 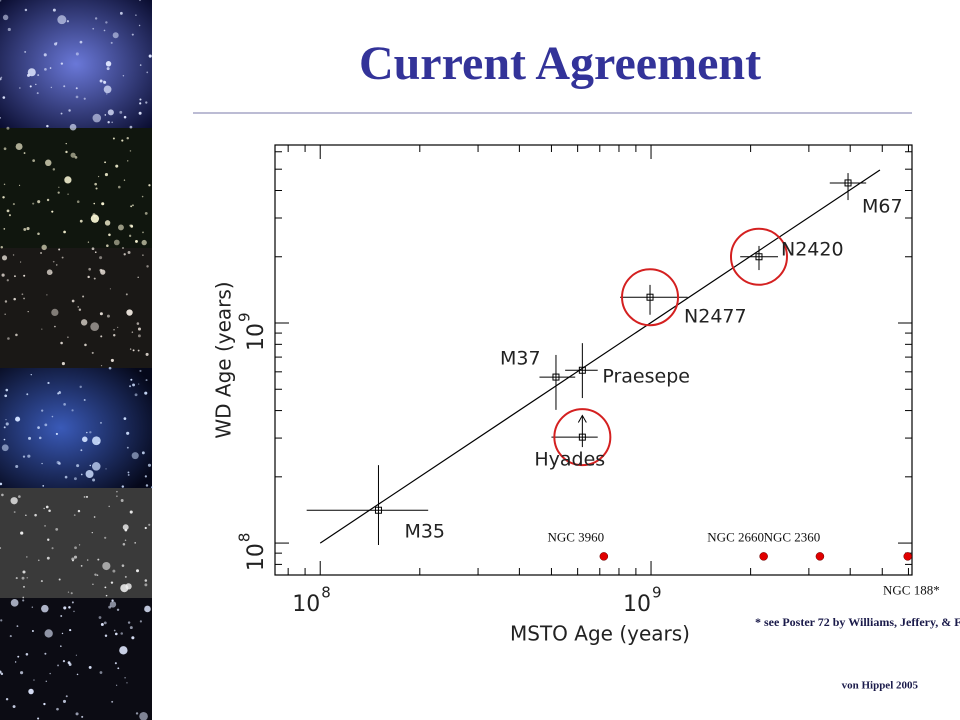 What do you see at coordinates (575, 536) in the screenshot?
I see `pending-label: NGC 3960` at bounding box center [575, 536].